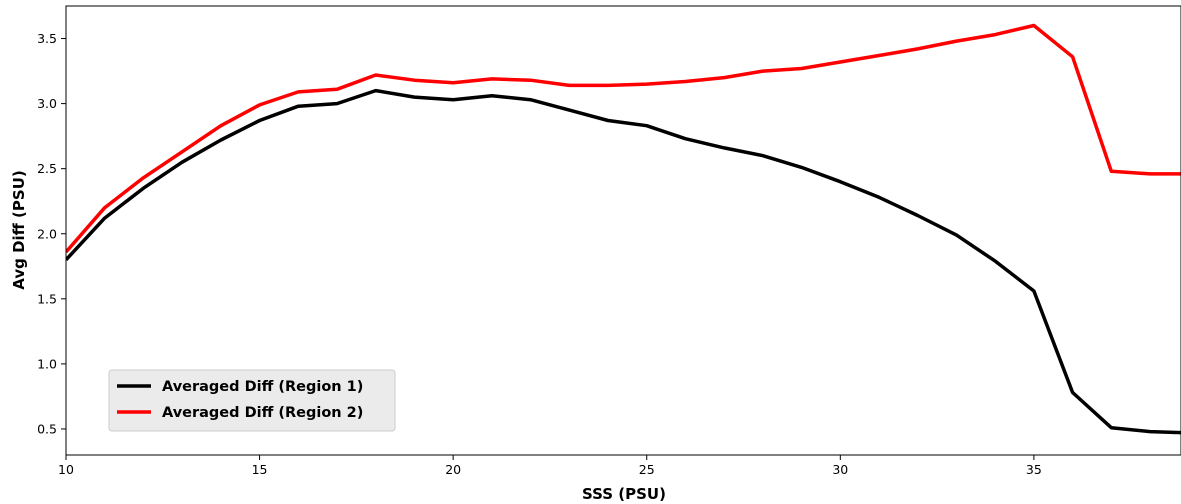 This screenshot has width=1181, height=504. Describe the element at coordinates (840, 469) in the screenshot. I see `x-tick-label: 30` at that location.